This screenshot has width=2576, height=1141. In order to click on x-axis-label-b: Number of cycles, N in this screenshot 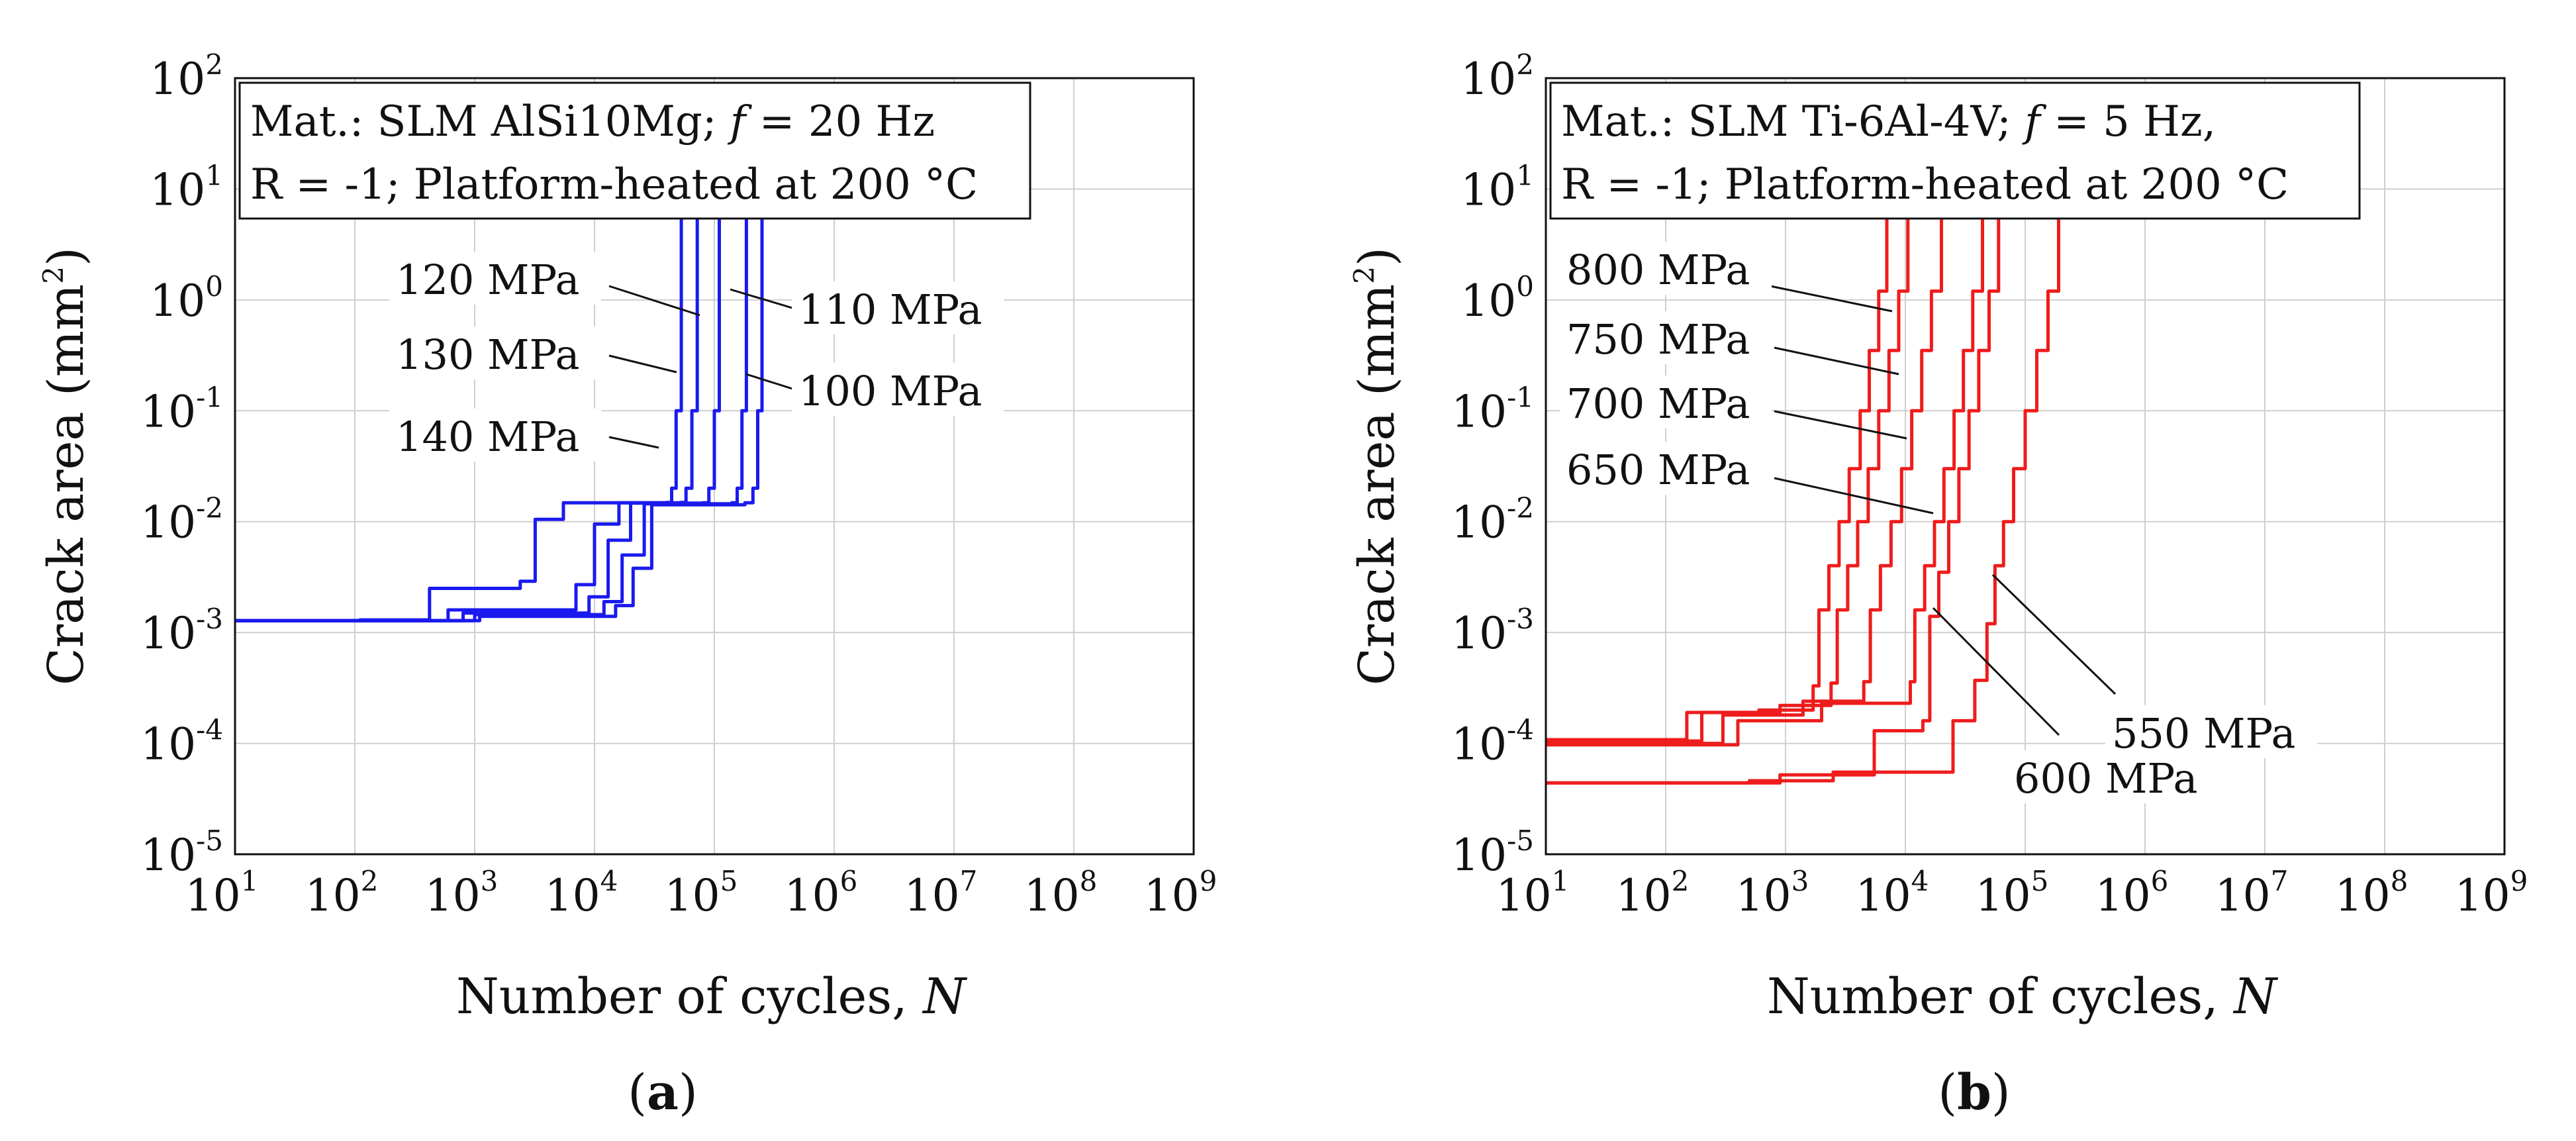, I will do `click(2022, 997)`.